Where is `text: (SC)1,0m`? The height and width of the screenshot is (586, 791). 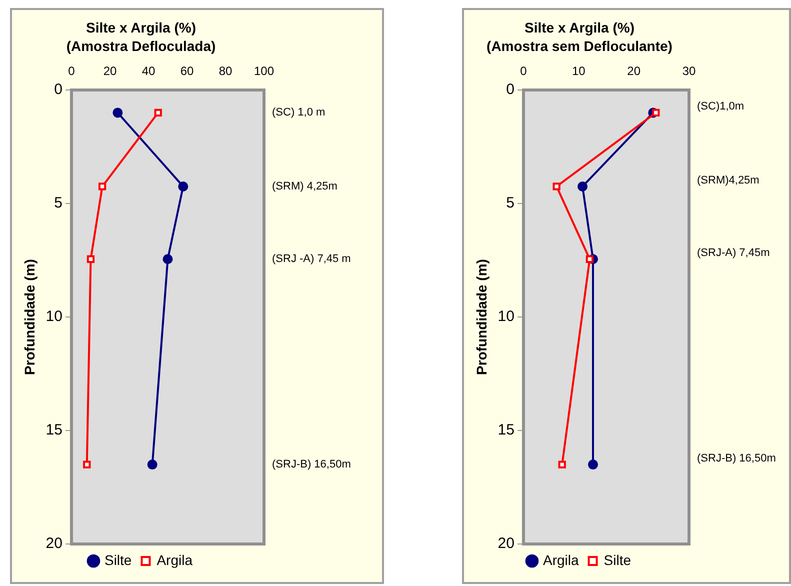
text: (SC)1,0m is located at coordinates (720, 106).